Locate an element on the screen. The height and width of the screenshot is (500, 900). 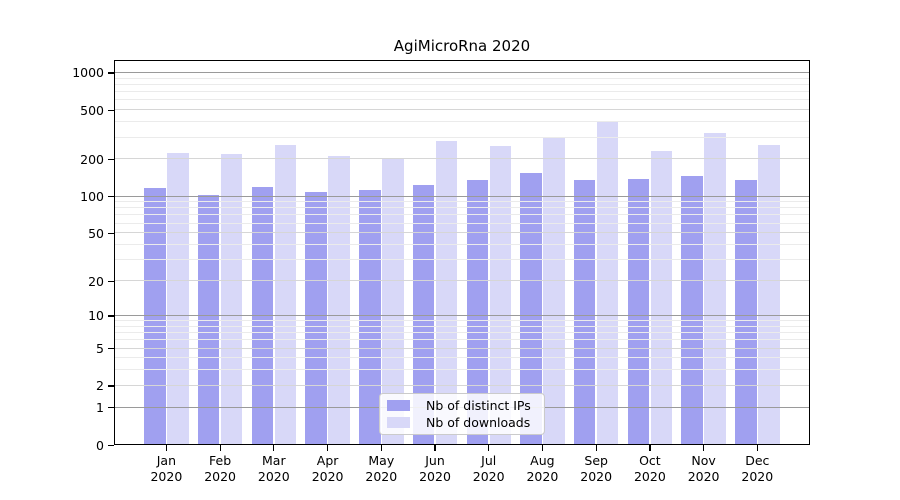
bar-distinct-ips-feb is located at coordinates (208, 319).